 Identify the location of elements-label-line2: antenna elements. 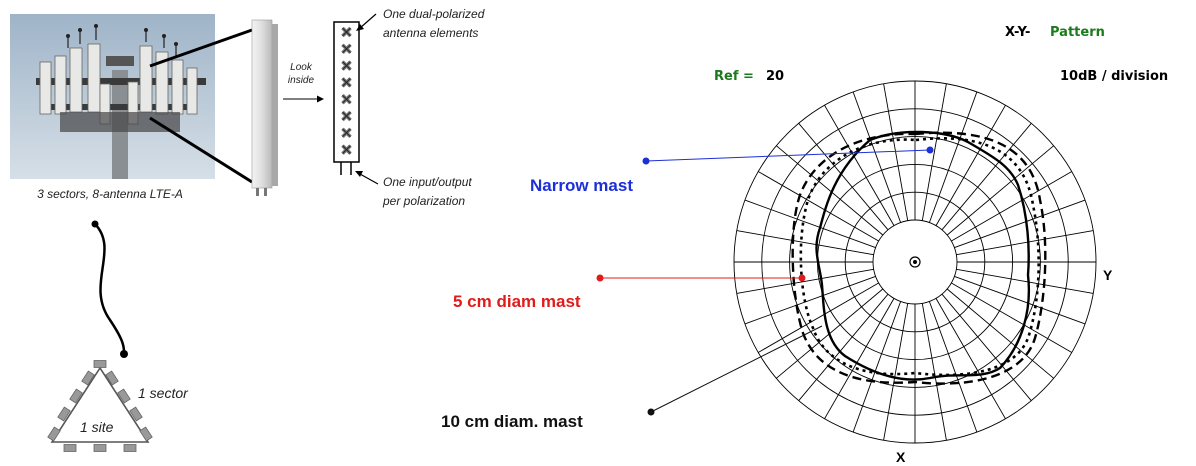
(430, 33).